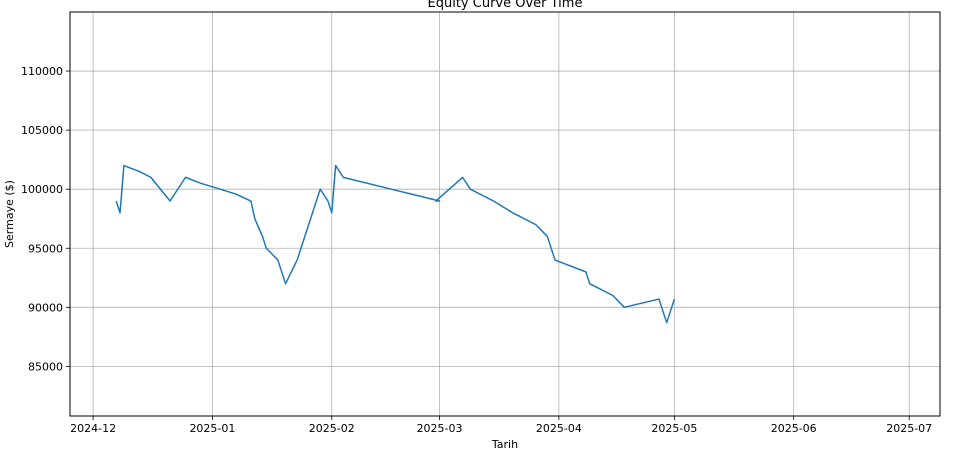  I want to click on x-tick-label: 2025-02, so click(332, 428).